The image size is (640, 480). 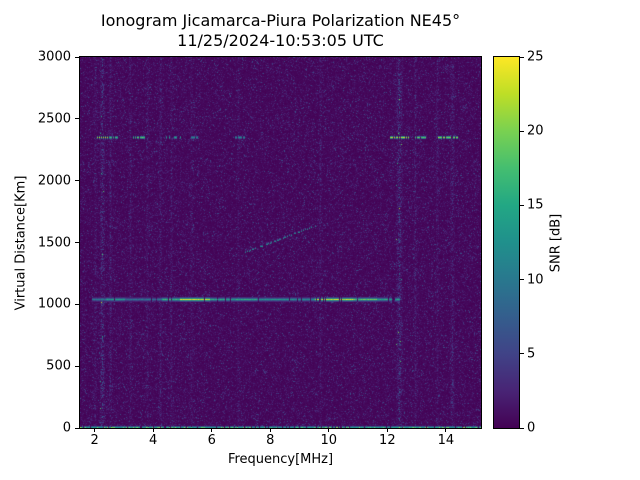 What do you see at coordinates (535, 205) in the screenshot?
I see `colorbar-tick-label: 15` at bounding box center [535, 205].